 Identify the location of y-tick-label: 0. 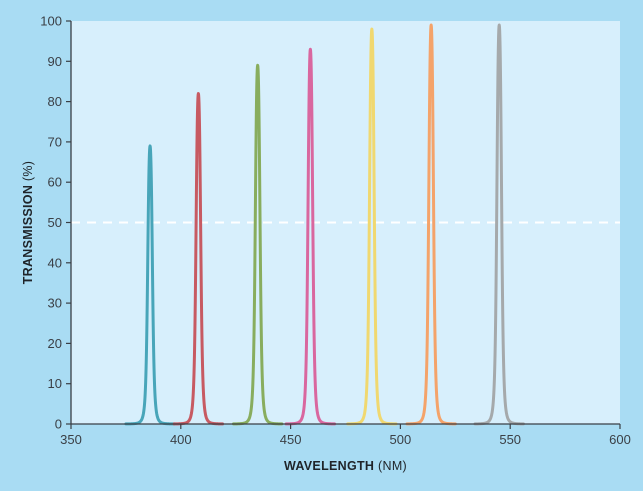
(58, 424).